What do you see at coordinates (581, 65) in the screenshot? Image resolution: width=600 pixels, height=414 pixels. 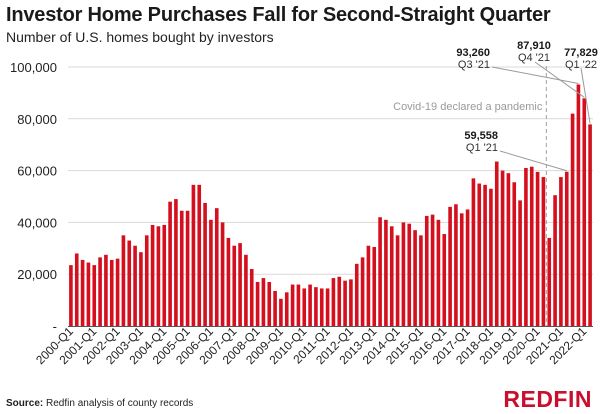 I see `annotation-period: Q1 '22` at bounding box center [581, 65].